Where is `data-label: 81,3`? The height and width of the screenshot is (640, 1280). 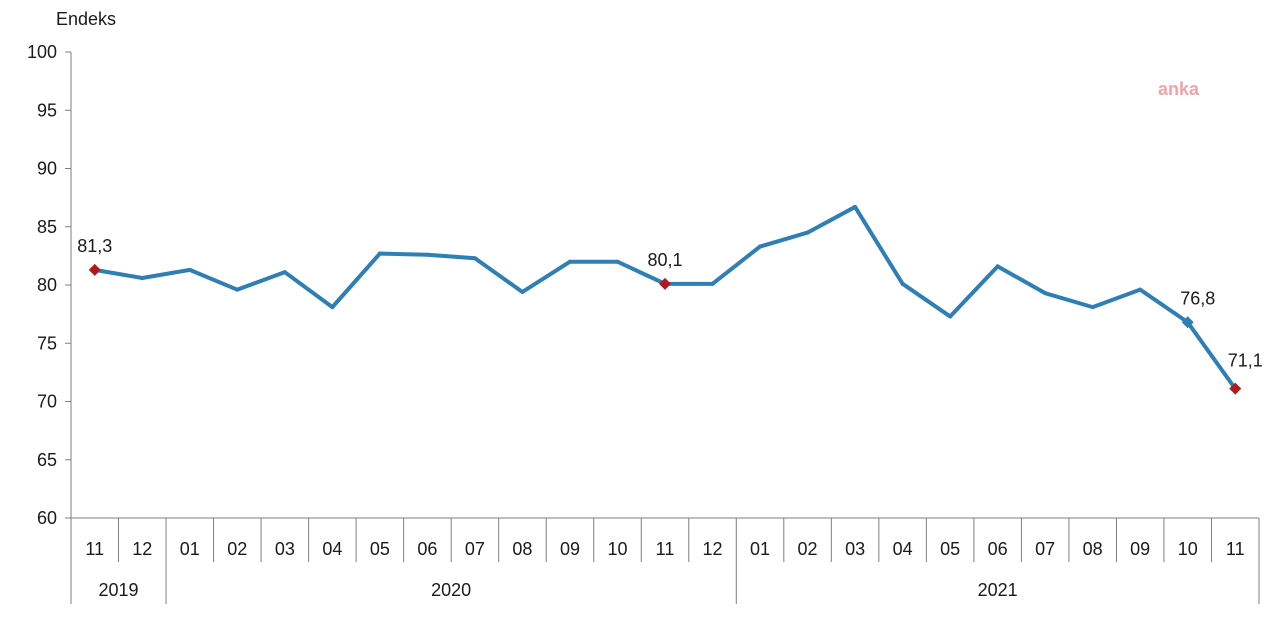 data-label: 81,3 is located at coordinates (94, 246).